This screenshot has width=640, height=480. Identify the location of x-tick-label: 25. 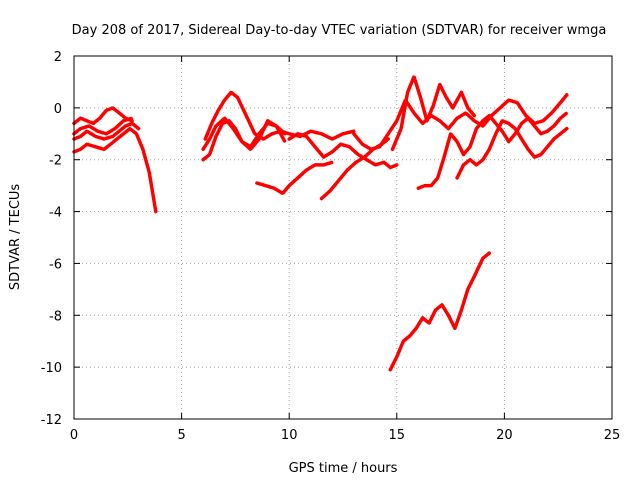
(612, 435).